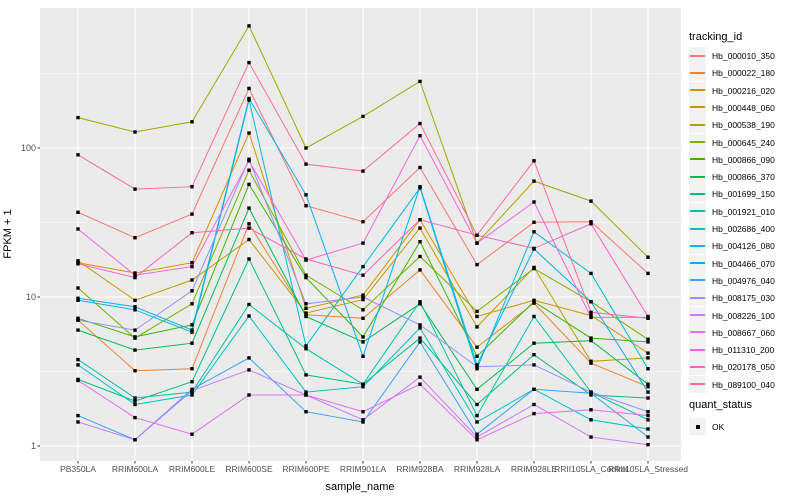 The image size is (800, 500). I want to click on x-tick-label: RRIM928LE, so click(534, 469).